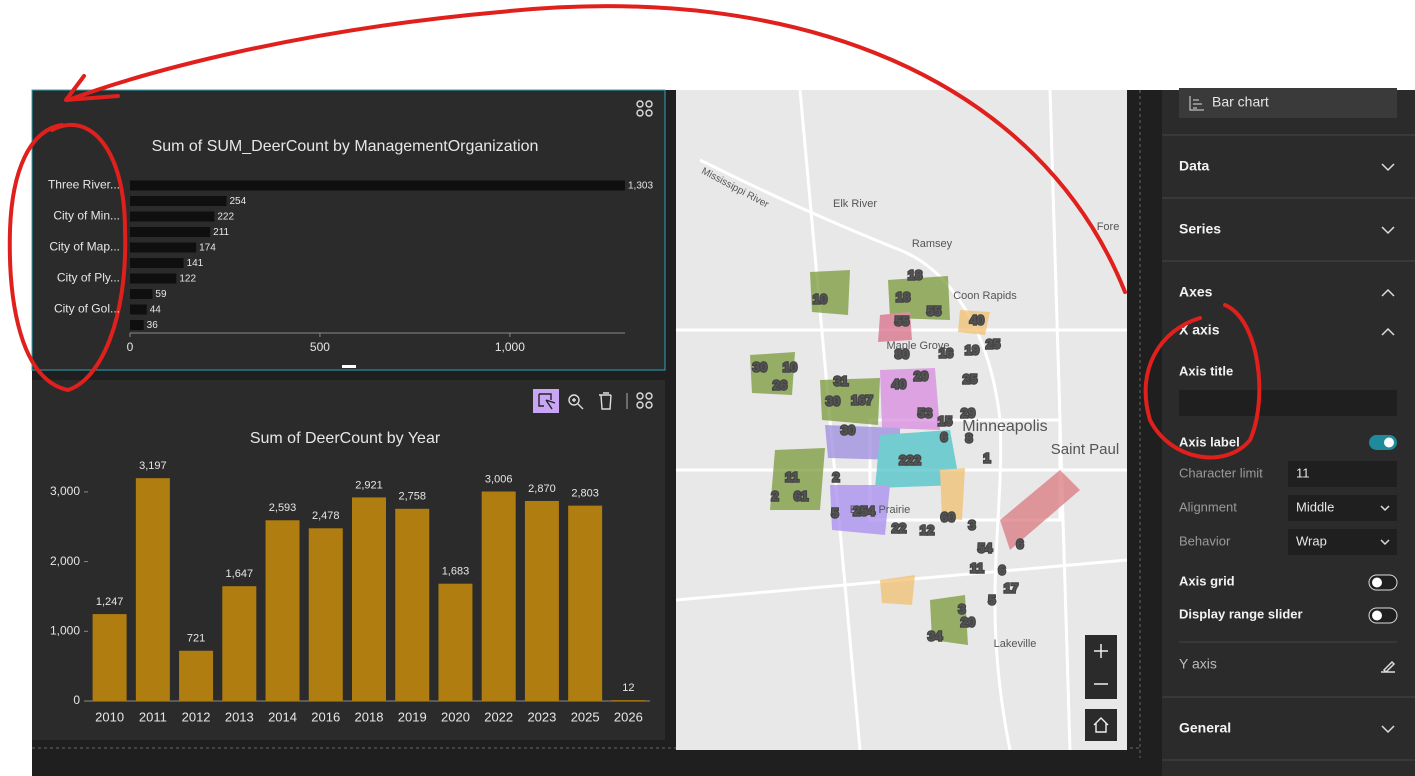 The height and width of the screenshot is (776, 1415). Describe the element at coordinates (1206, 370) in the screenshot. I see `field-label: Axis title` at that location.